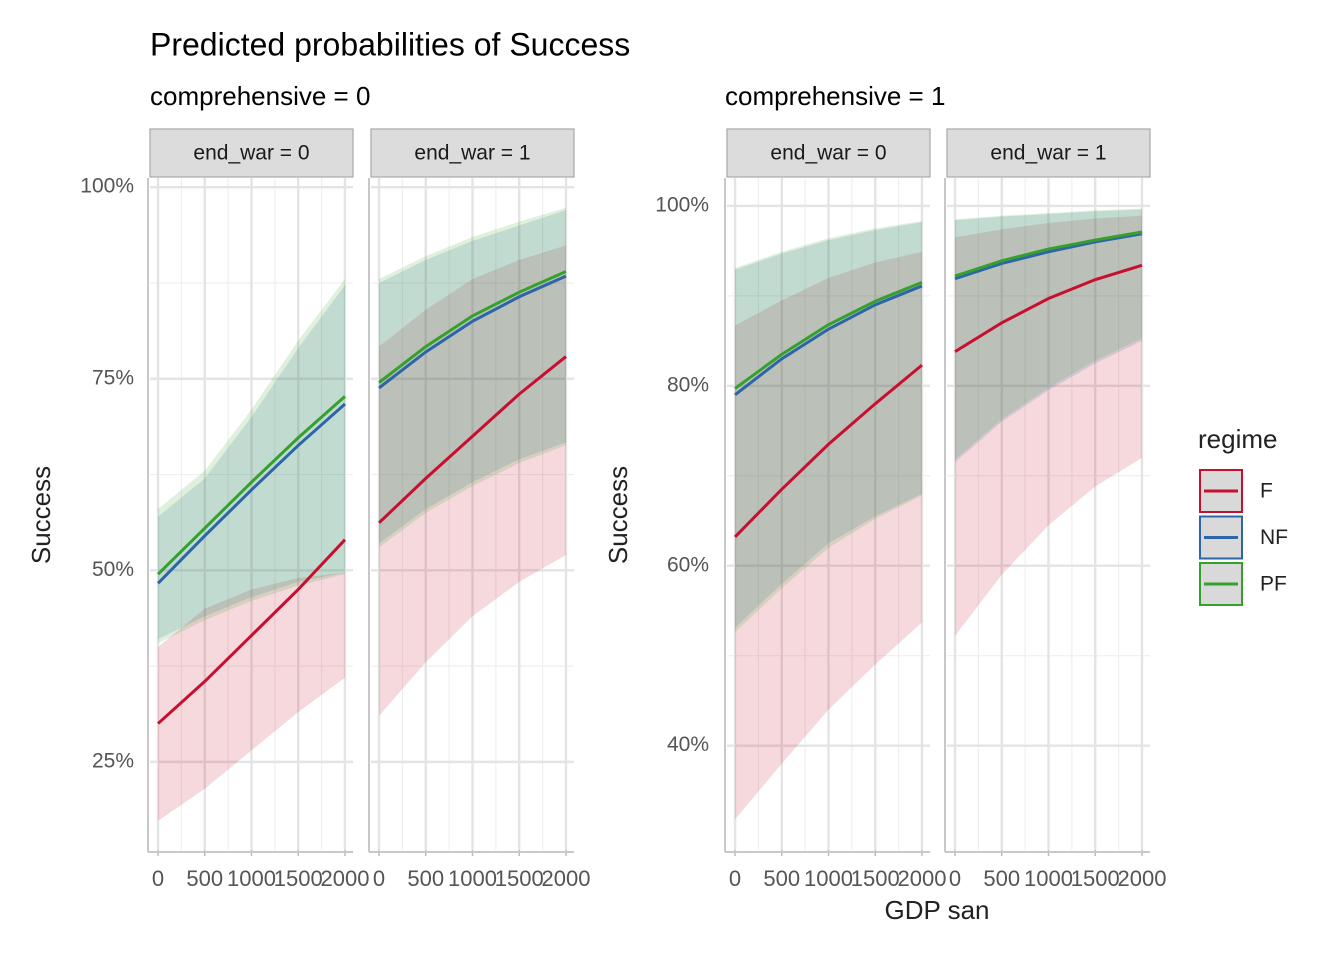 Image resolution: width=1344 pixels, height=960 pixels. What do you see at coordinates (390, 44) in the screenshot?
I see `chart-title: Predicted probabilities of Success` at bounding box center [390, 44].